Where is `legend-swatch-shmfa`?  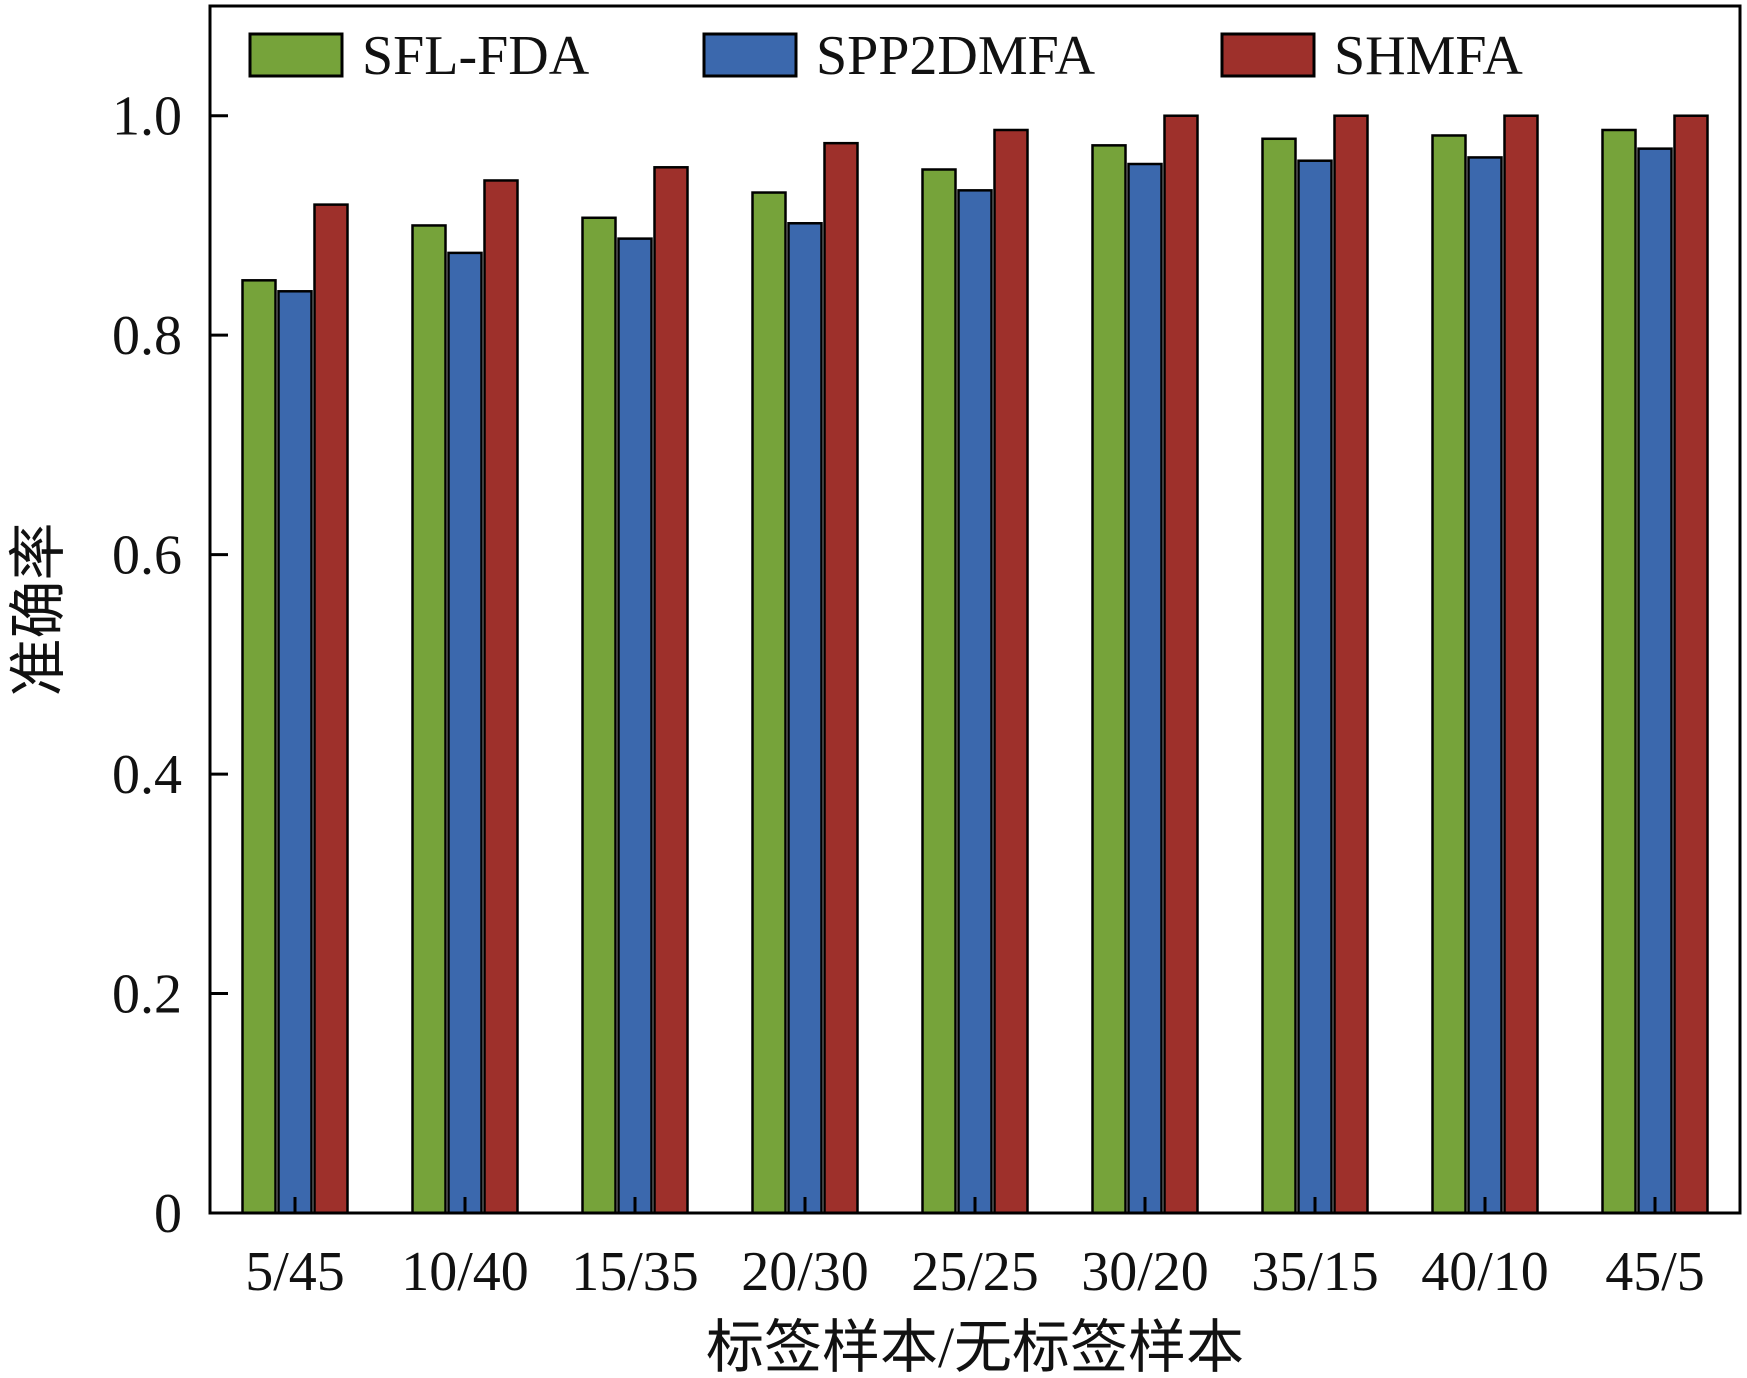 legend-swatch-shmfa is located at coordinates (1268, 55).